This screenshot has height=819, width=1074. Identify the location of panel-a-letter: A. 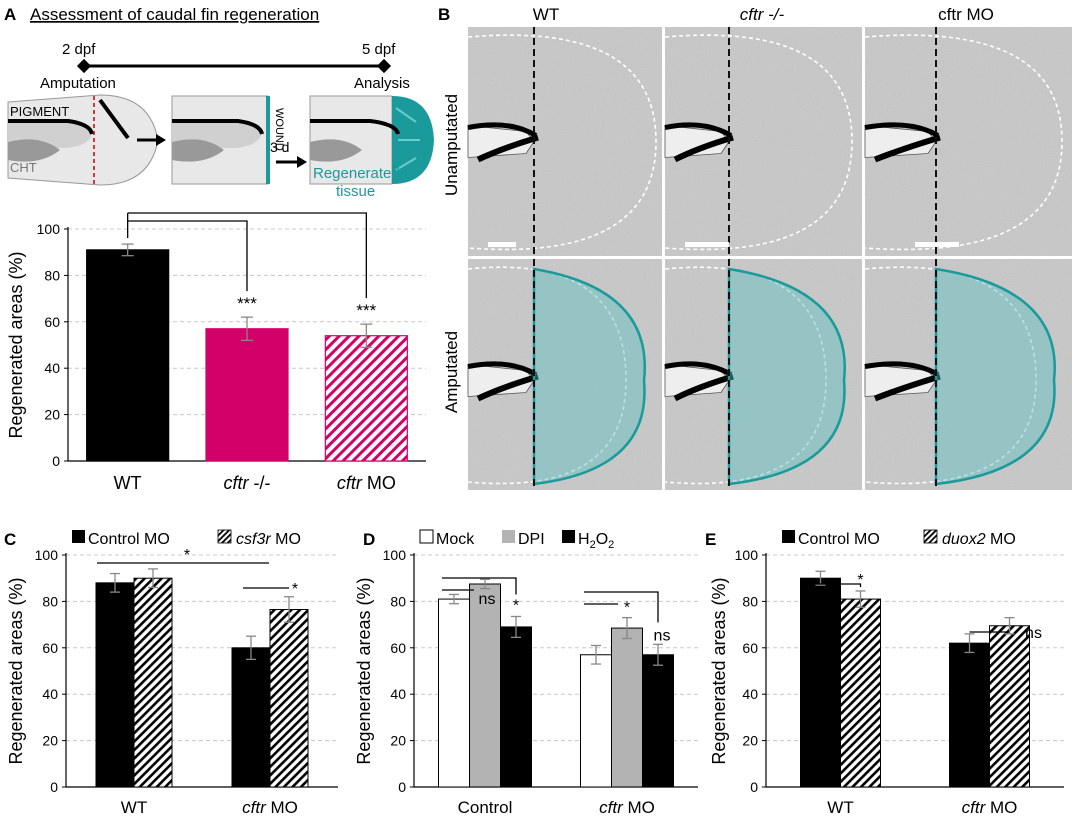
(10, 14).